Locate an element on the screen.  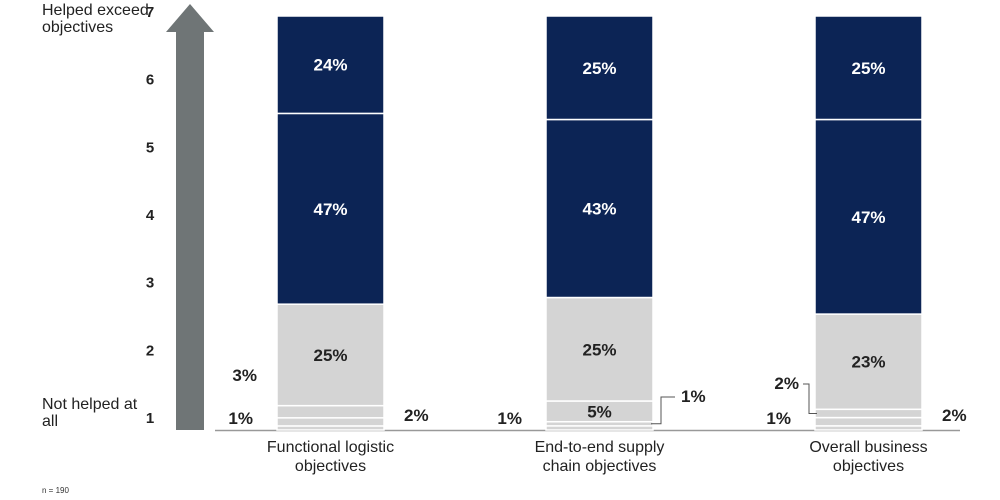
segment-value-label: 24% is located at coordinates (330, 65).